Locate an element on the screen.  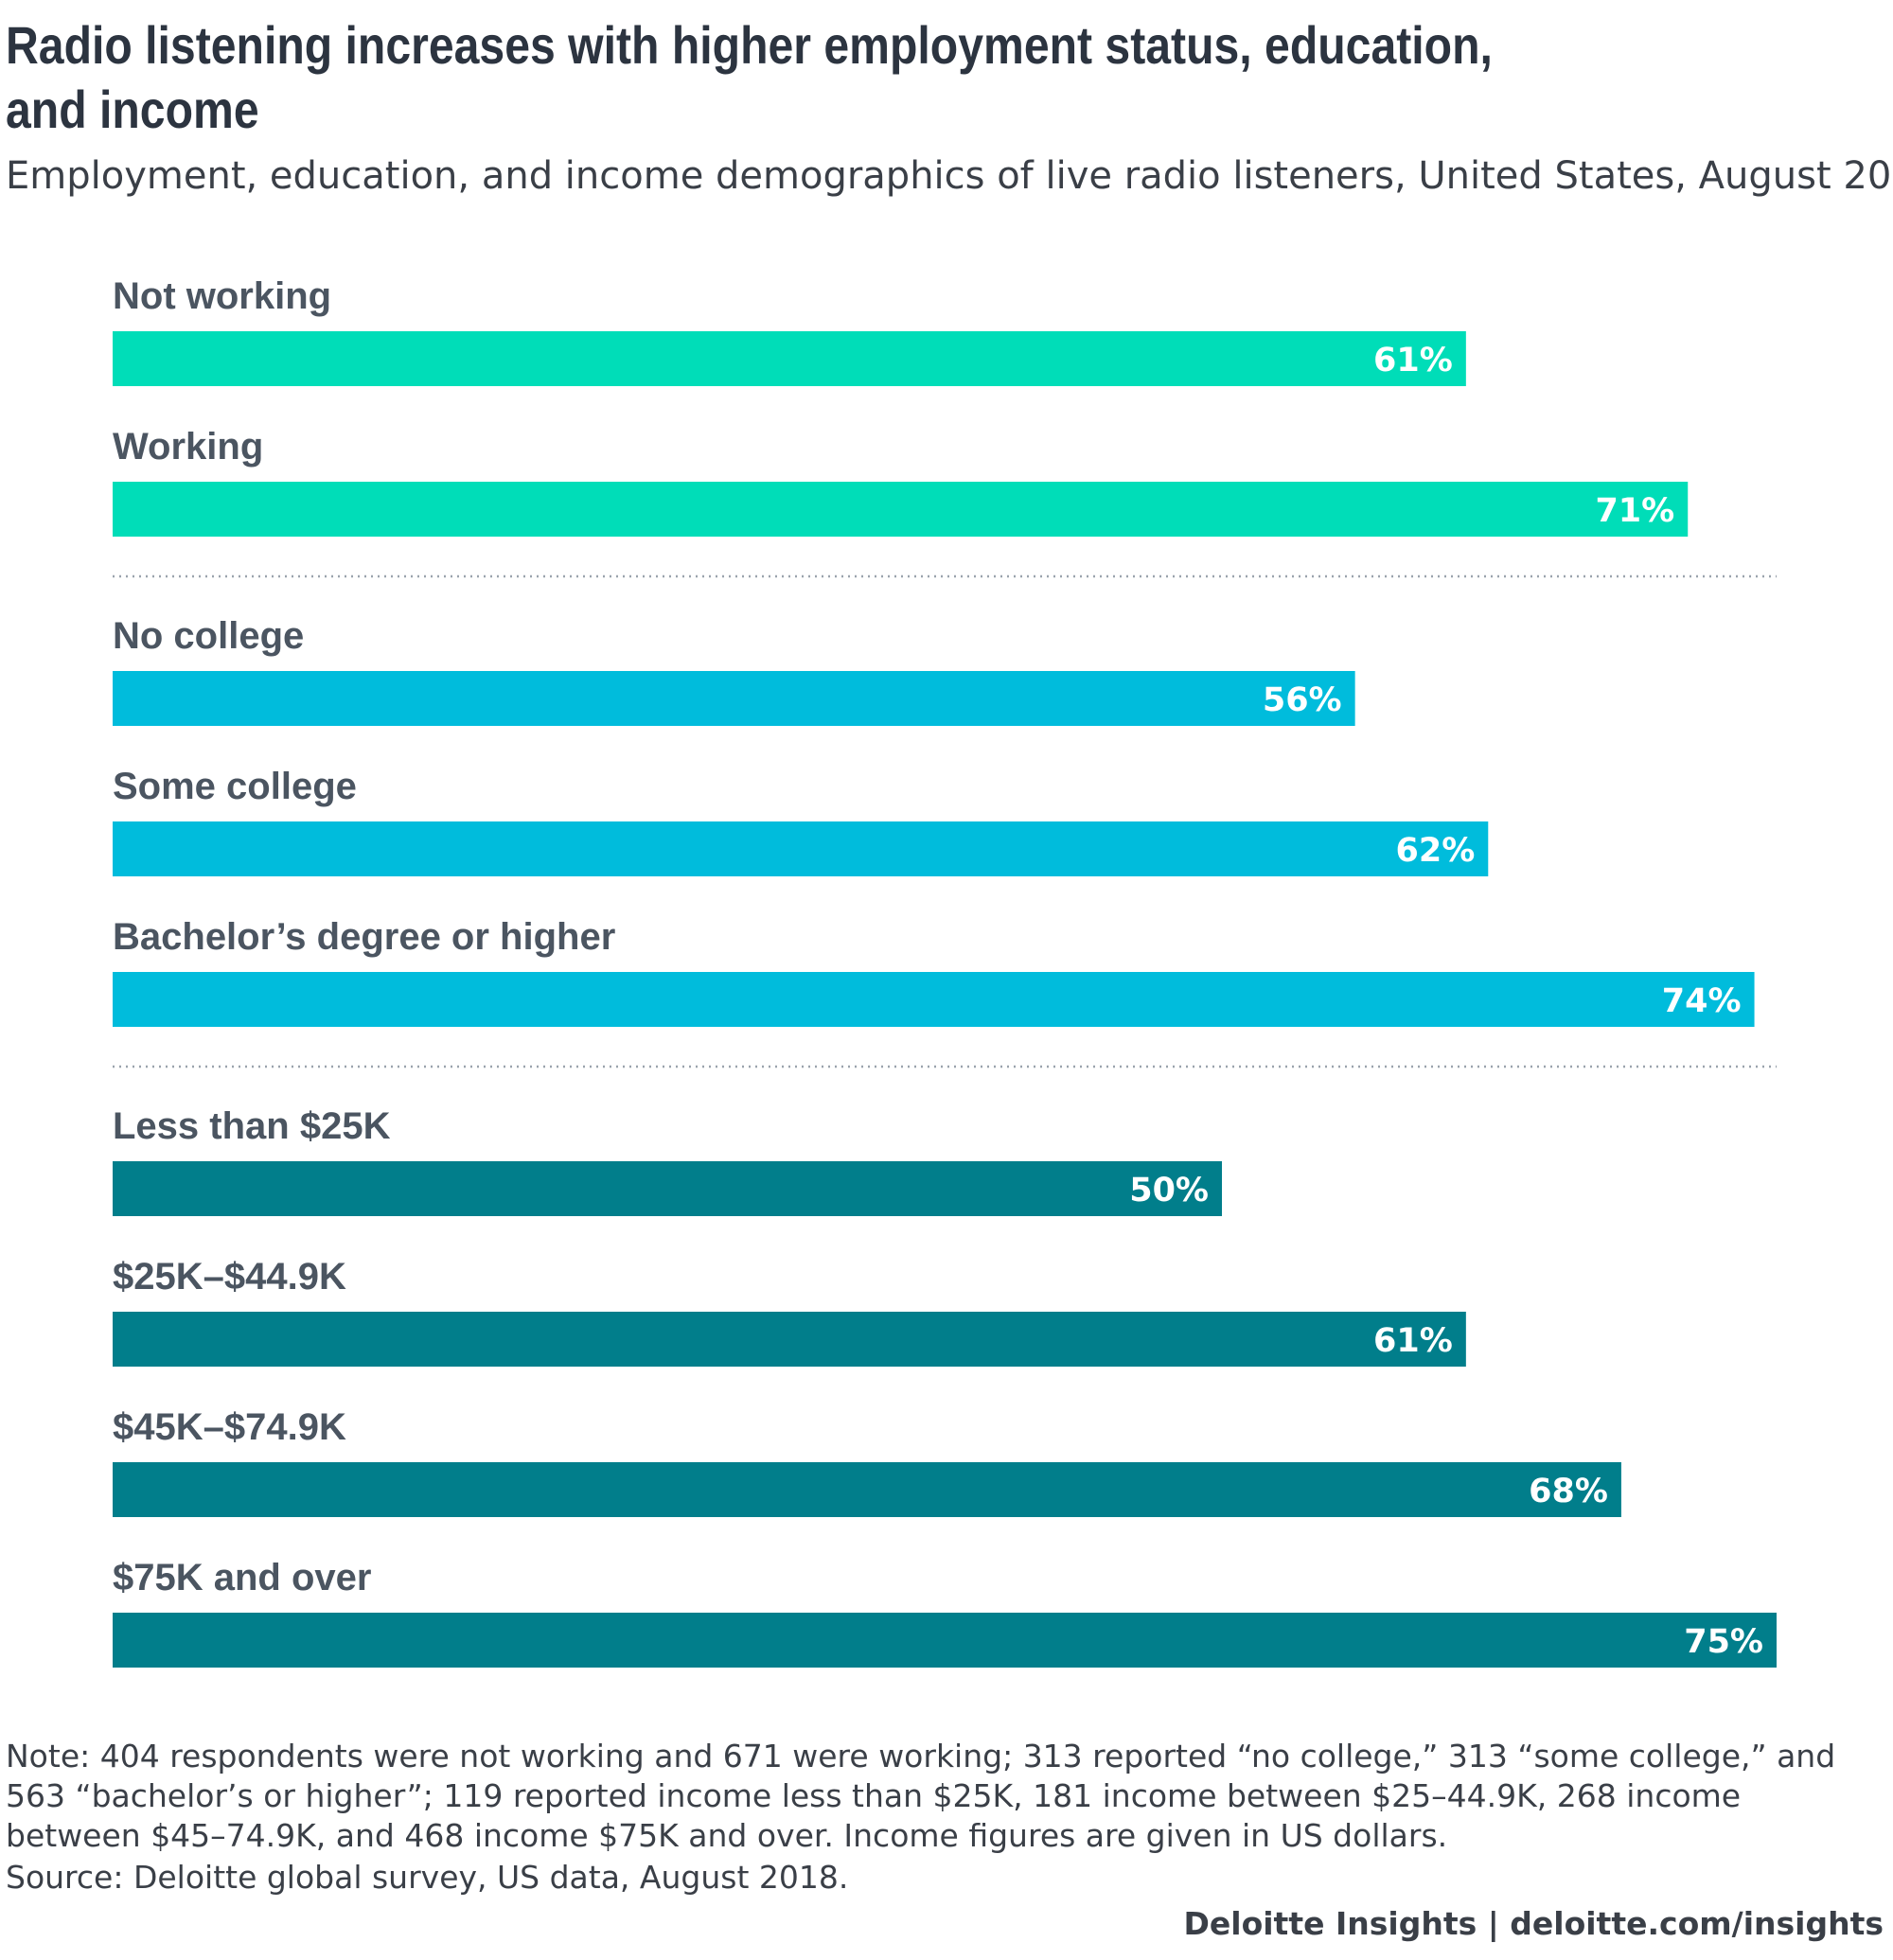
category-label: Some college is located at coordinates (235, 786).